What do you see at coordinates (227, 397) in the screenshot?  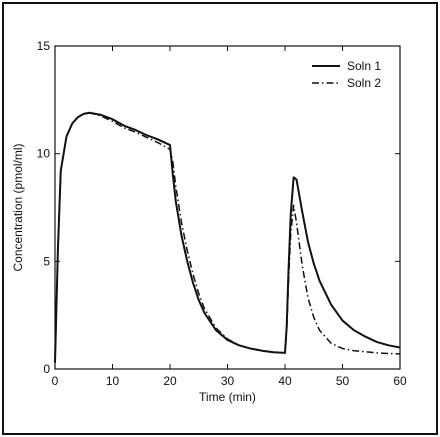 I see `x-axis-label: Time (min)` at bounding box center [227, 397].